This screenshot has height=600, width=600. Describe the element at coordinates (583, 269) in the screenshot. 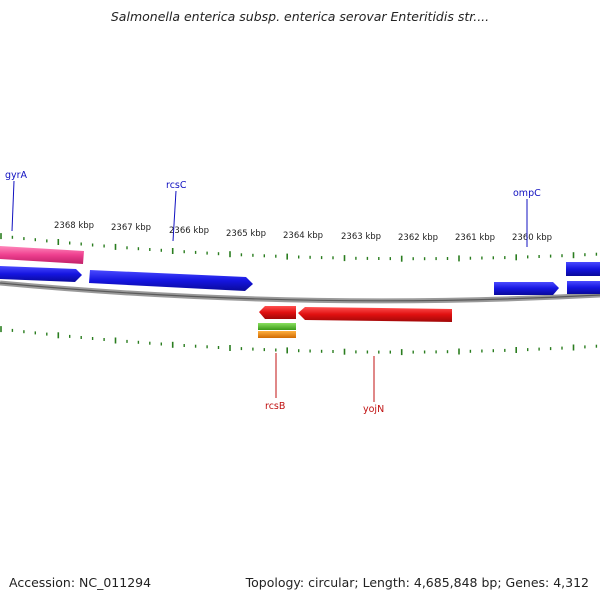

I see `forward-gene-edge-upper` at that location.